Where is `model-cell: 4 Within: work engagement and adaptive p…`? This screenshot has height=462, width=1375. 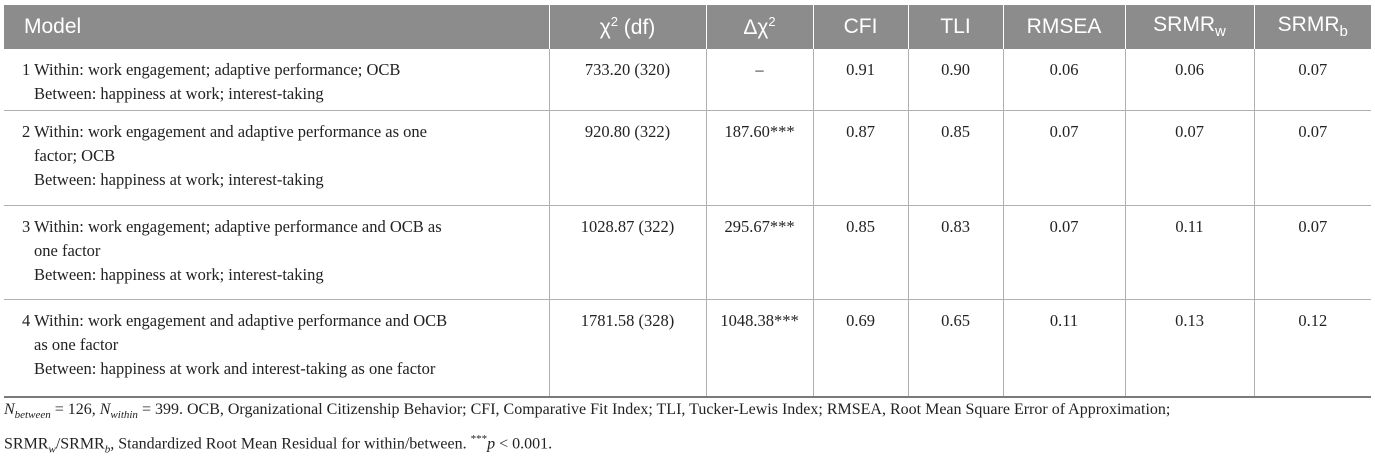 model-cell: 4 Within: work engagement and adaptive p… is located at coordinates (277, 348).